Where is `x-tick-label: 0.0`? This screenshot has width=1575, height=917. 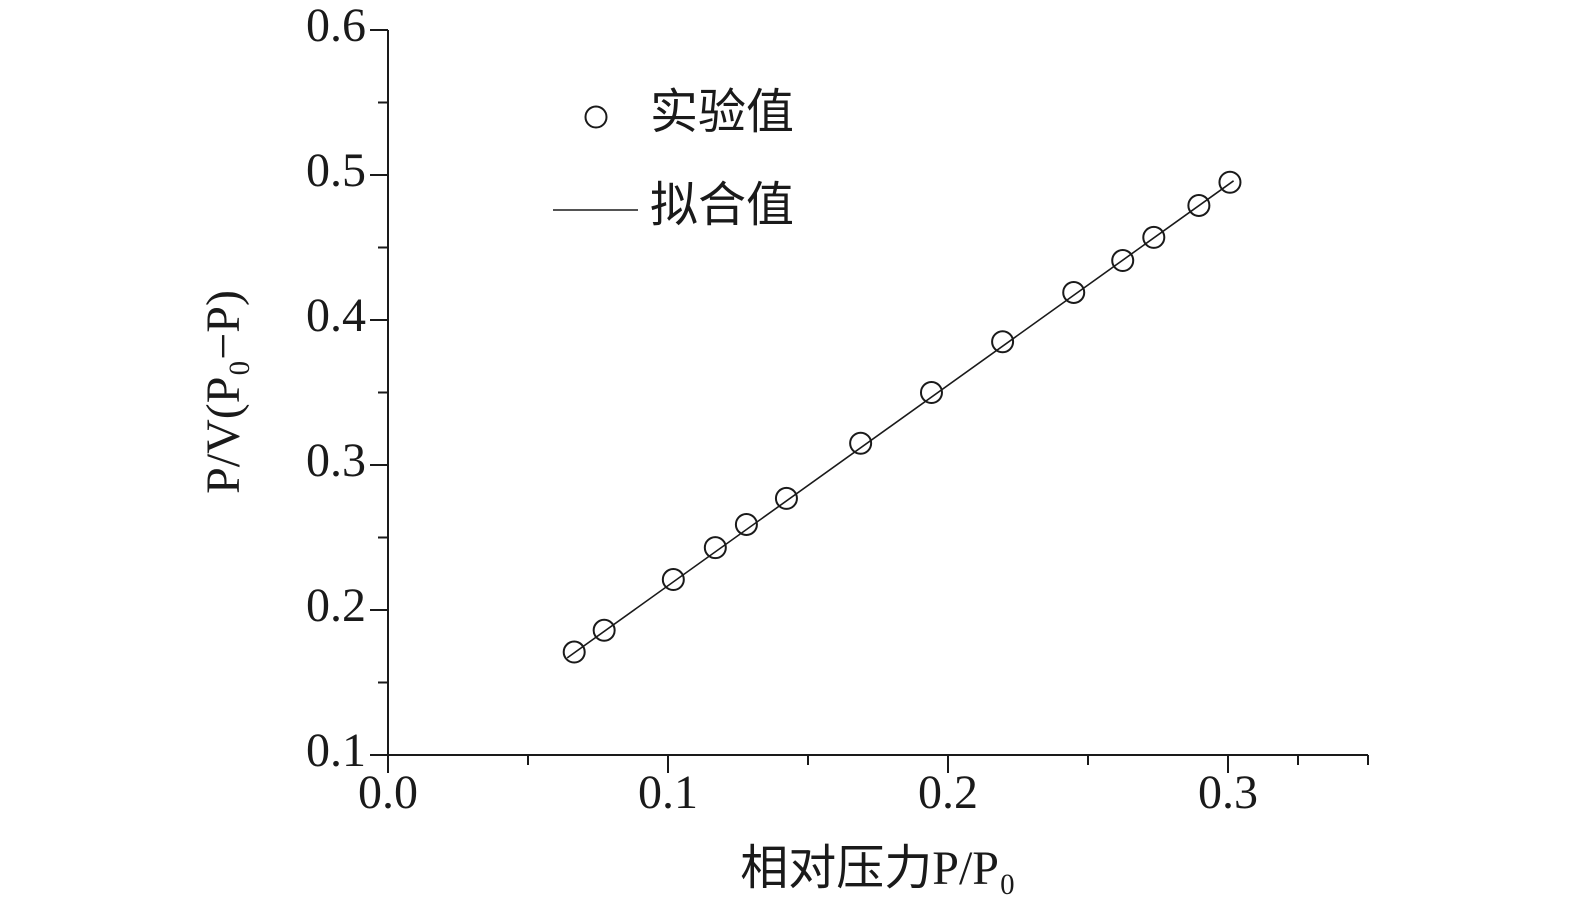 x-tick-label: 0.0 is located at coordinates (388, 792).